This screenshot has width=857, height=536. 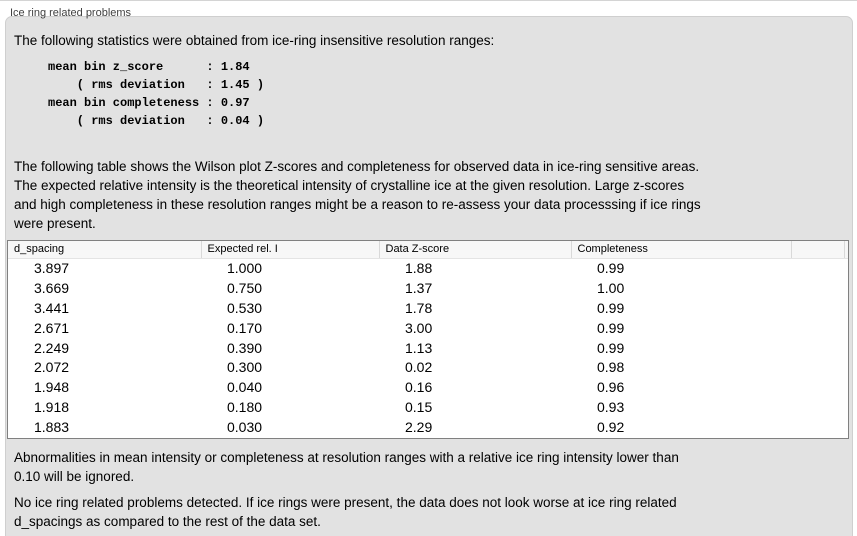 I want to click on table-cell: 0.92, so click(x=611, y=427).